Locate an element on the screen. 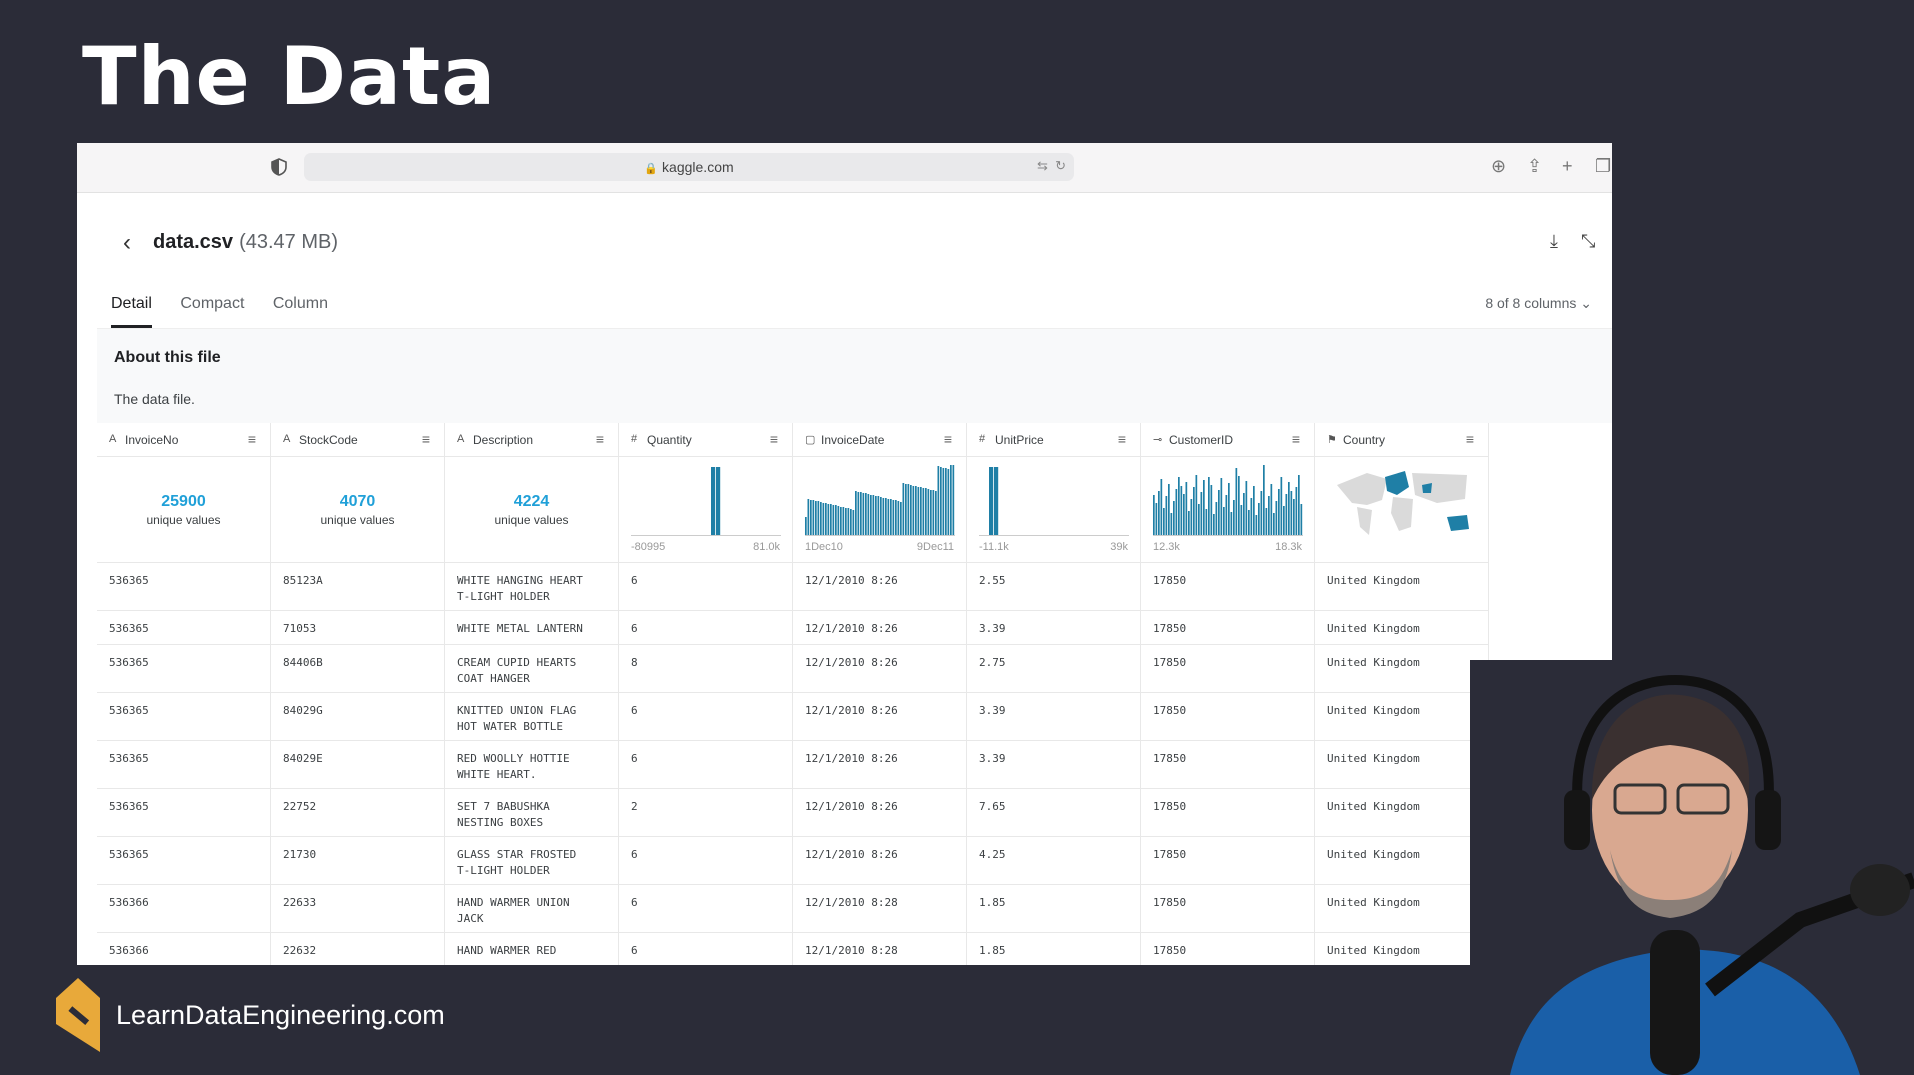 Image resolution: width=1914 pixels, height=1075 pixels. table-cell: 3.39 is located at coordinates (1054, 717).